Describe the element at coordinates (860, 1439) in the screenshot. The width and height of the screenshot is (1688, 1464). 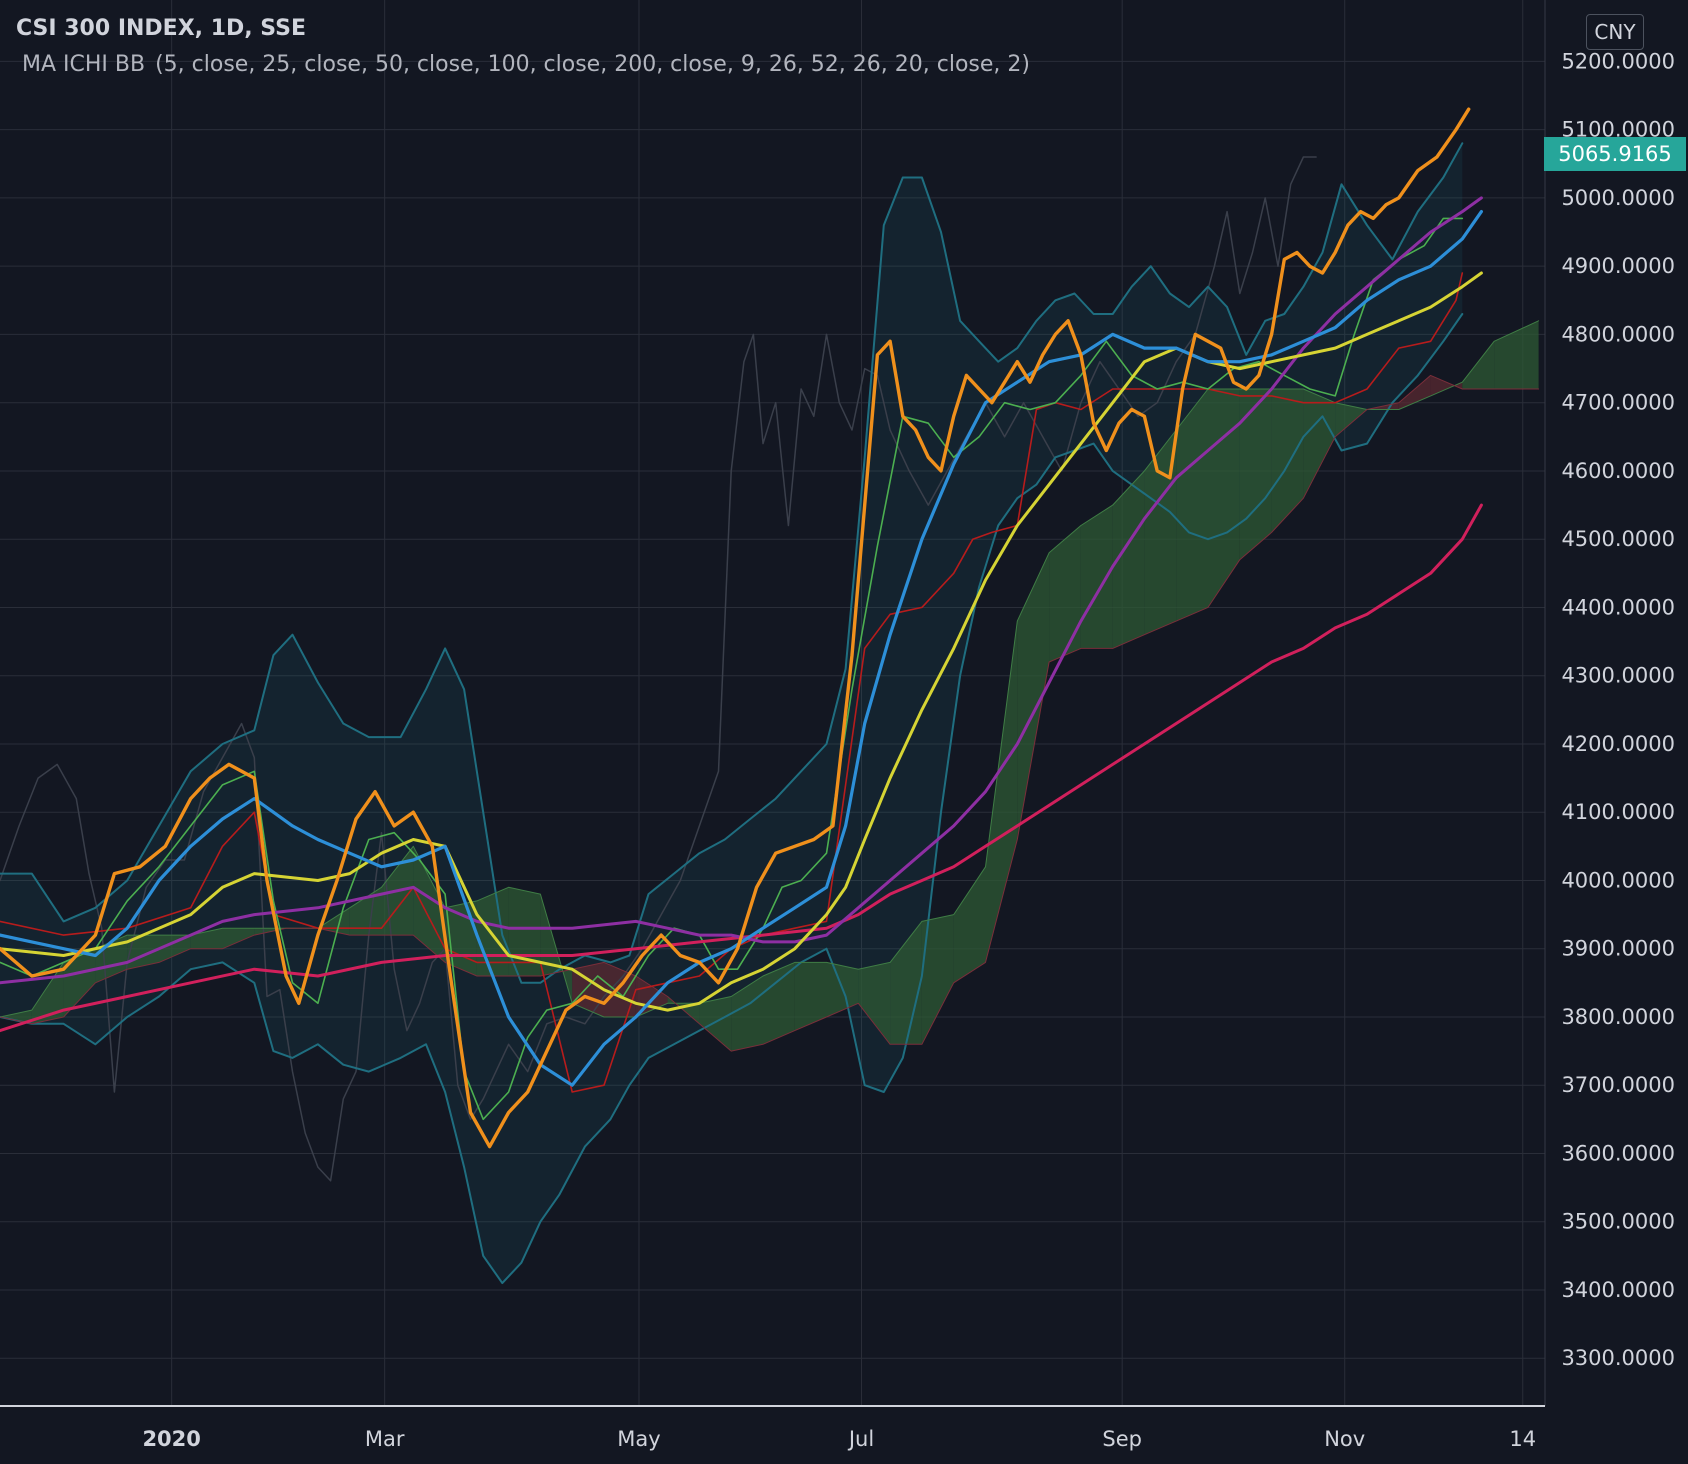
I see `x-tick-label: Jul` at that location.